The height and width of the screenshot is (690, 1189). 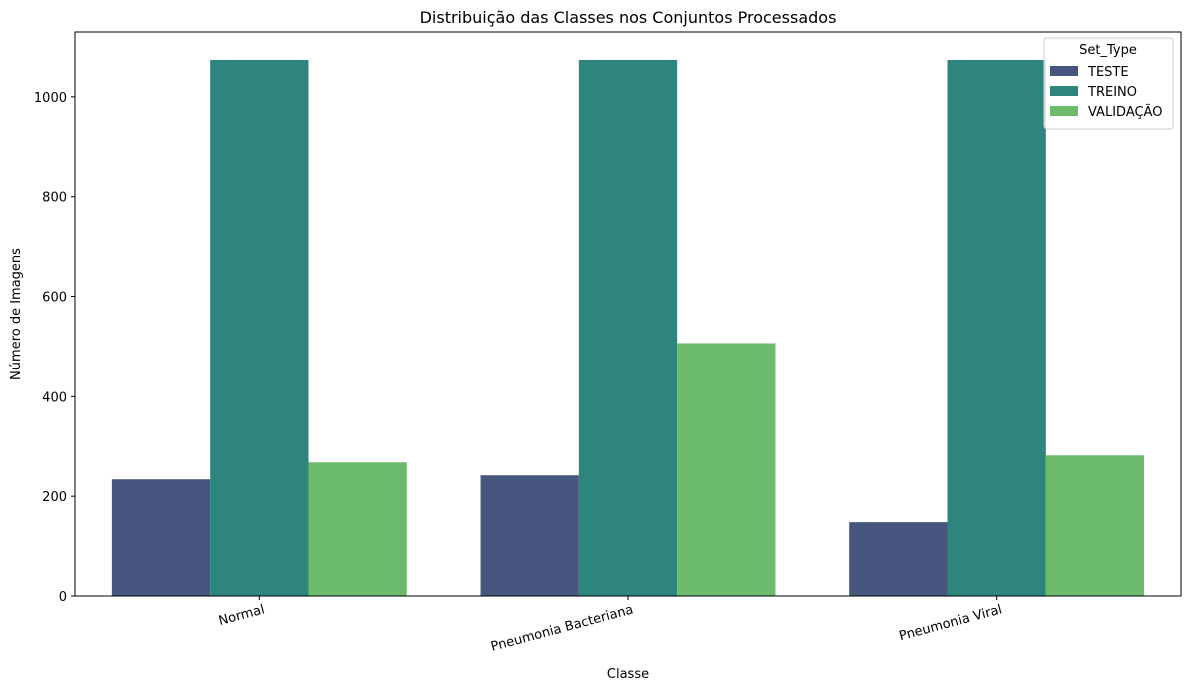 What do you see at coordinates (1064, 111) in the screenshot?
I see `legend-swatch-validação` at bounding box center [1064, 111].